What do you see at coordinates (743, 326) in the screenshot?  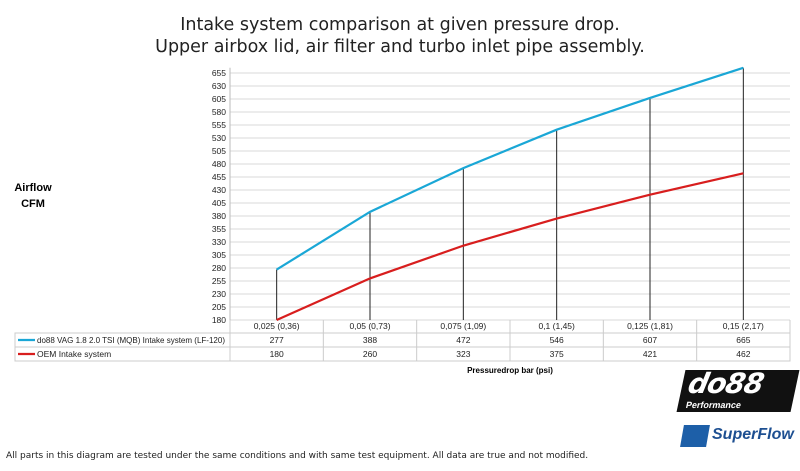 I see `x-tick-label: 0,15 (2,17)` at bounding box center [743, 326].